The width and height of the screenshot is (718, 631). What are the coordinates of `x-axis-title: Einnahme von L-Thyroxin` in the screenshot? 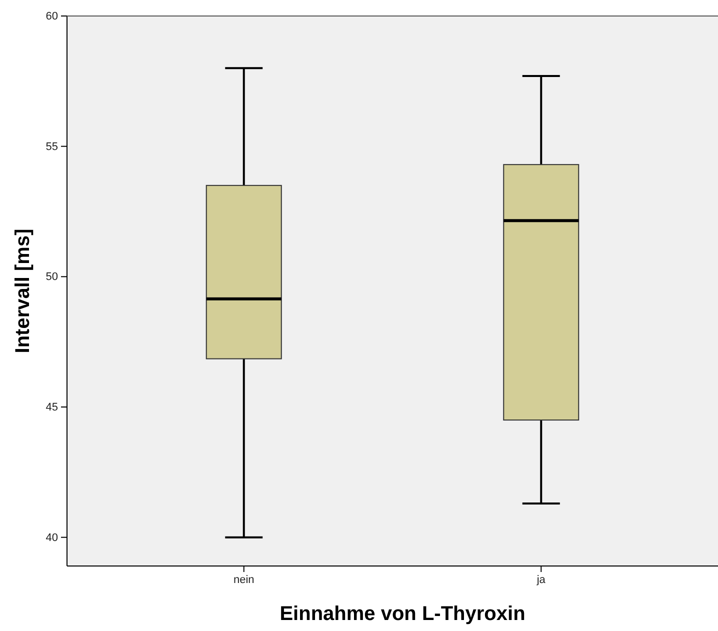 It's located at (403, 614).